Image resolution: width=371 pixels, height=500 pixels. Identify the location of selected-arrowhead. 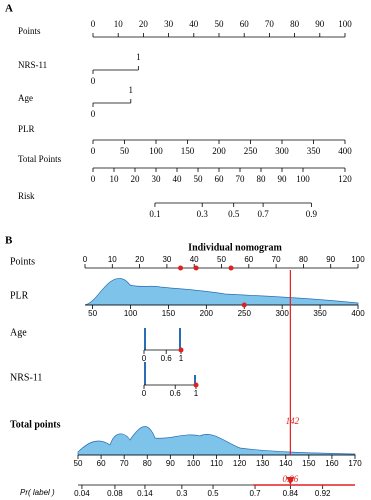
(290, 481).